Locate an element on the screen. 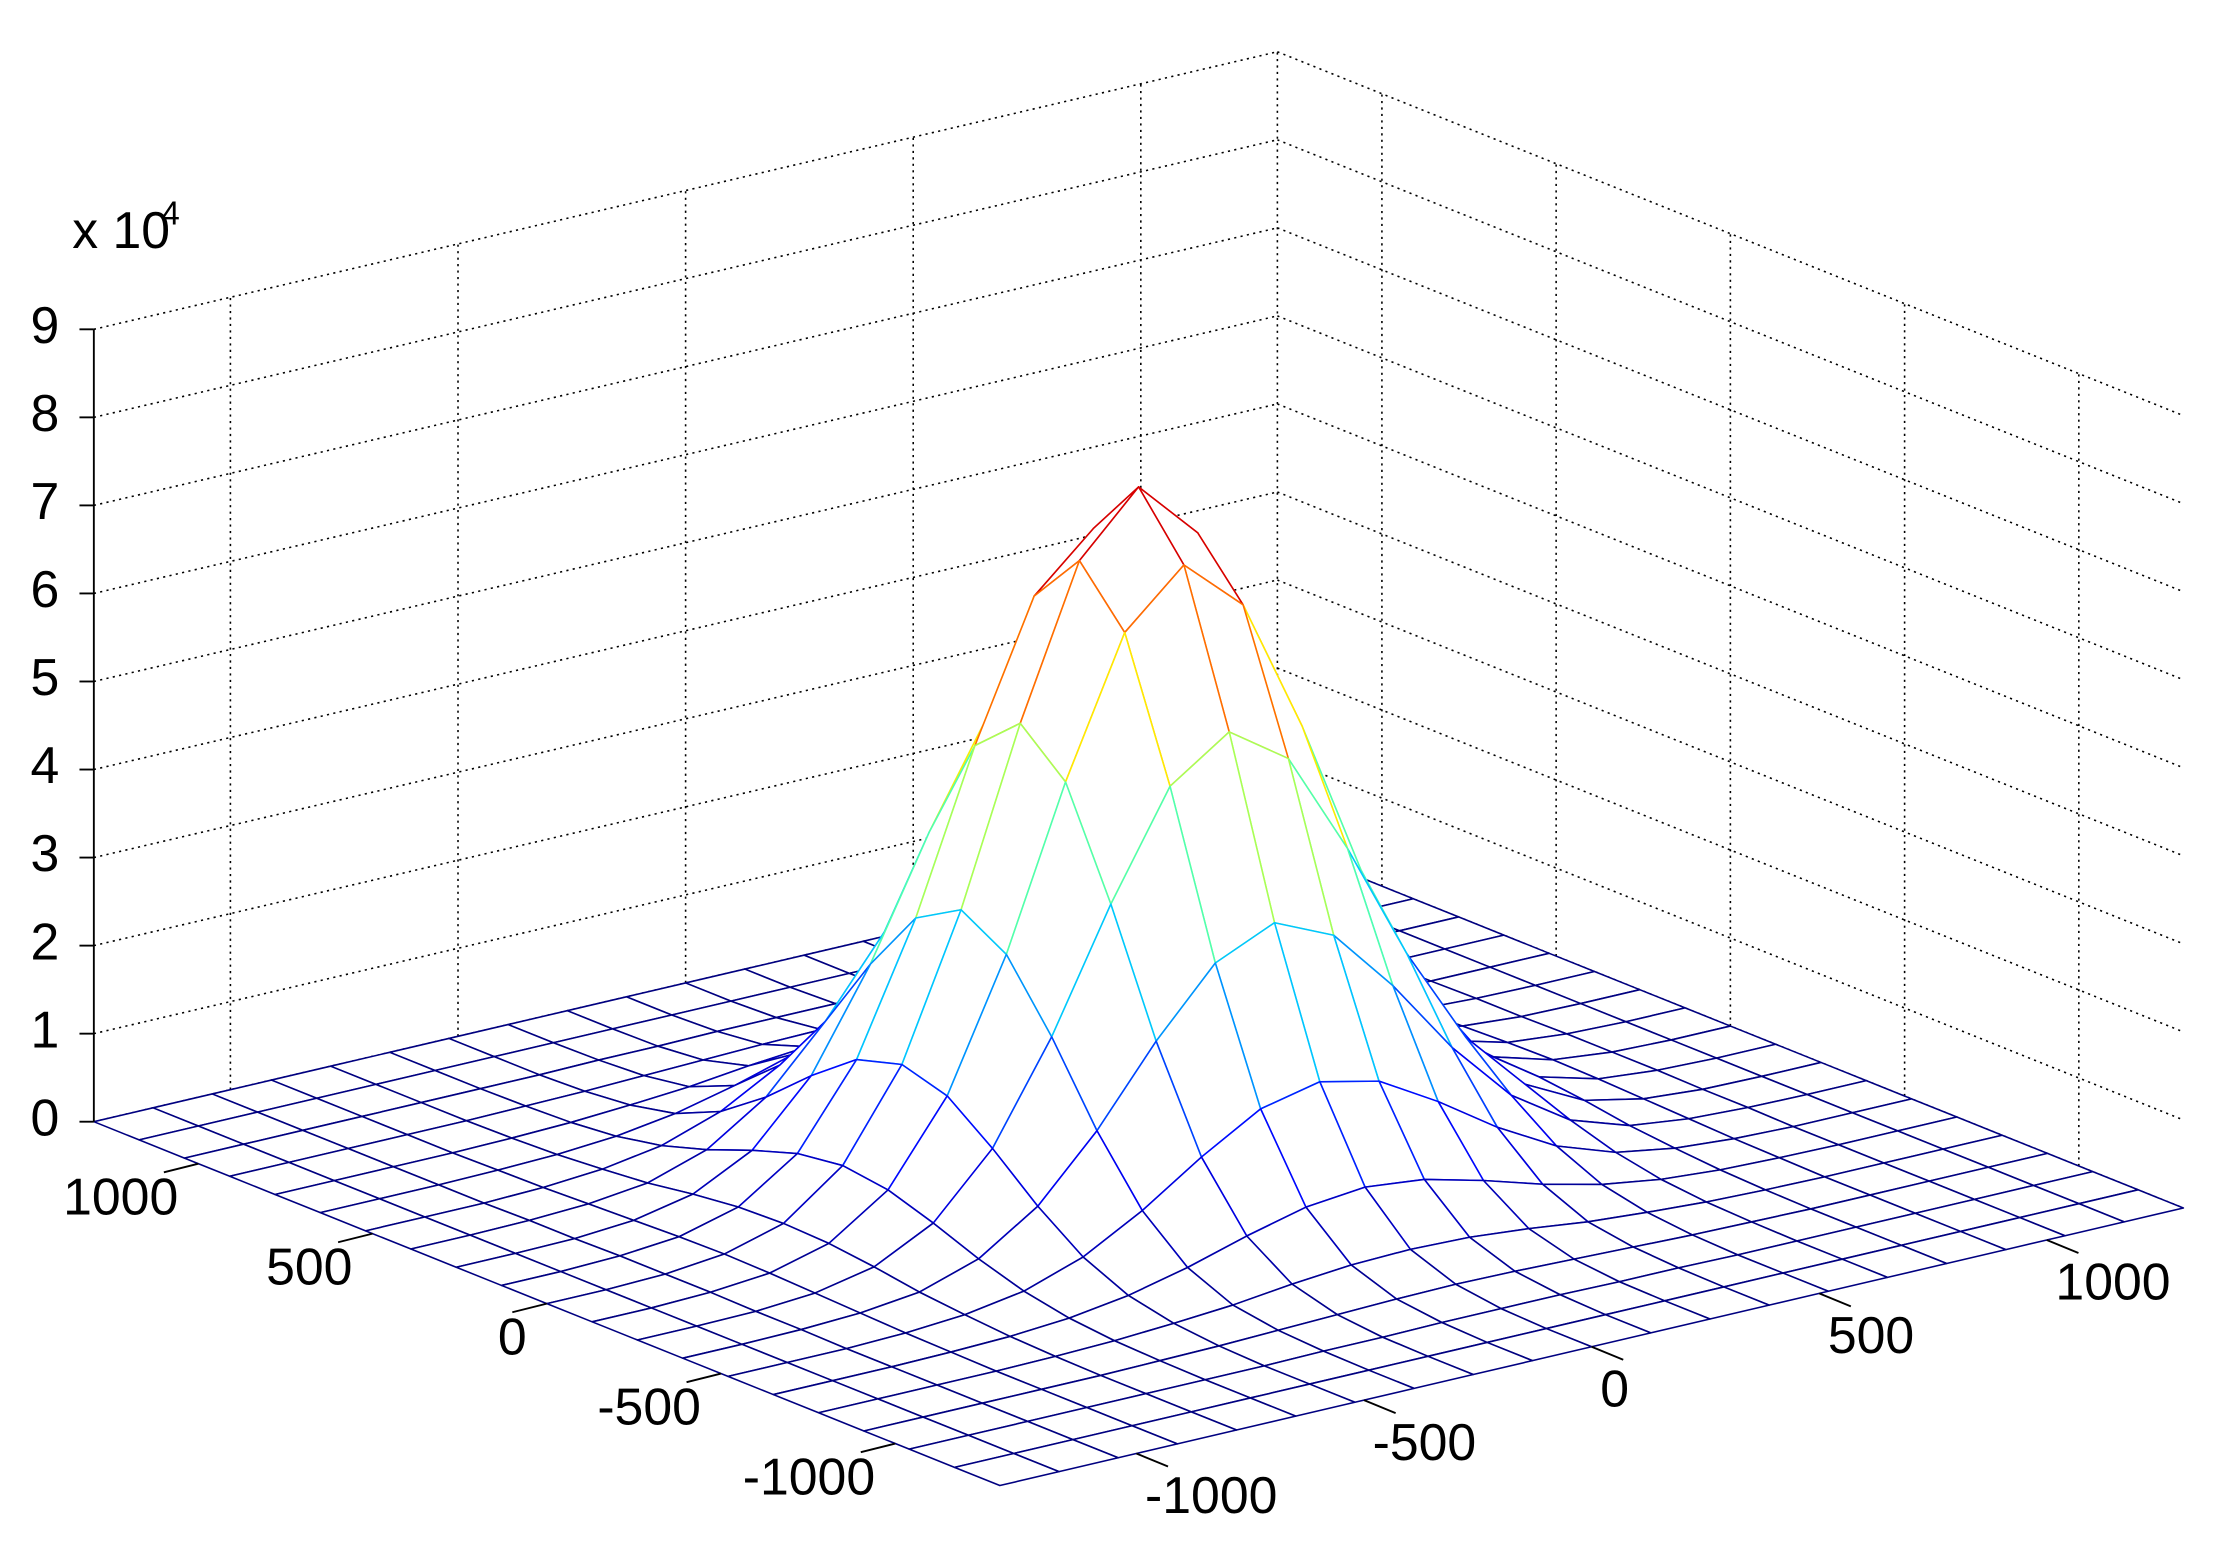 This screenshot has height=1556, width=2224. z-tick-label: 0 is located at coordinates (45, 1117).